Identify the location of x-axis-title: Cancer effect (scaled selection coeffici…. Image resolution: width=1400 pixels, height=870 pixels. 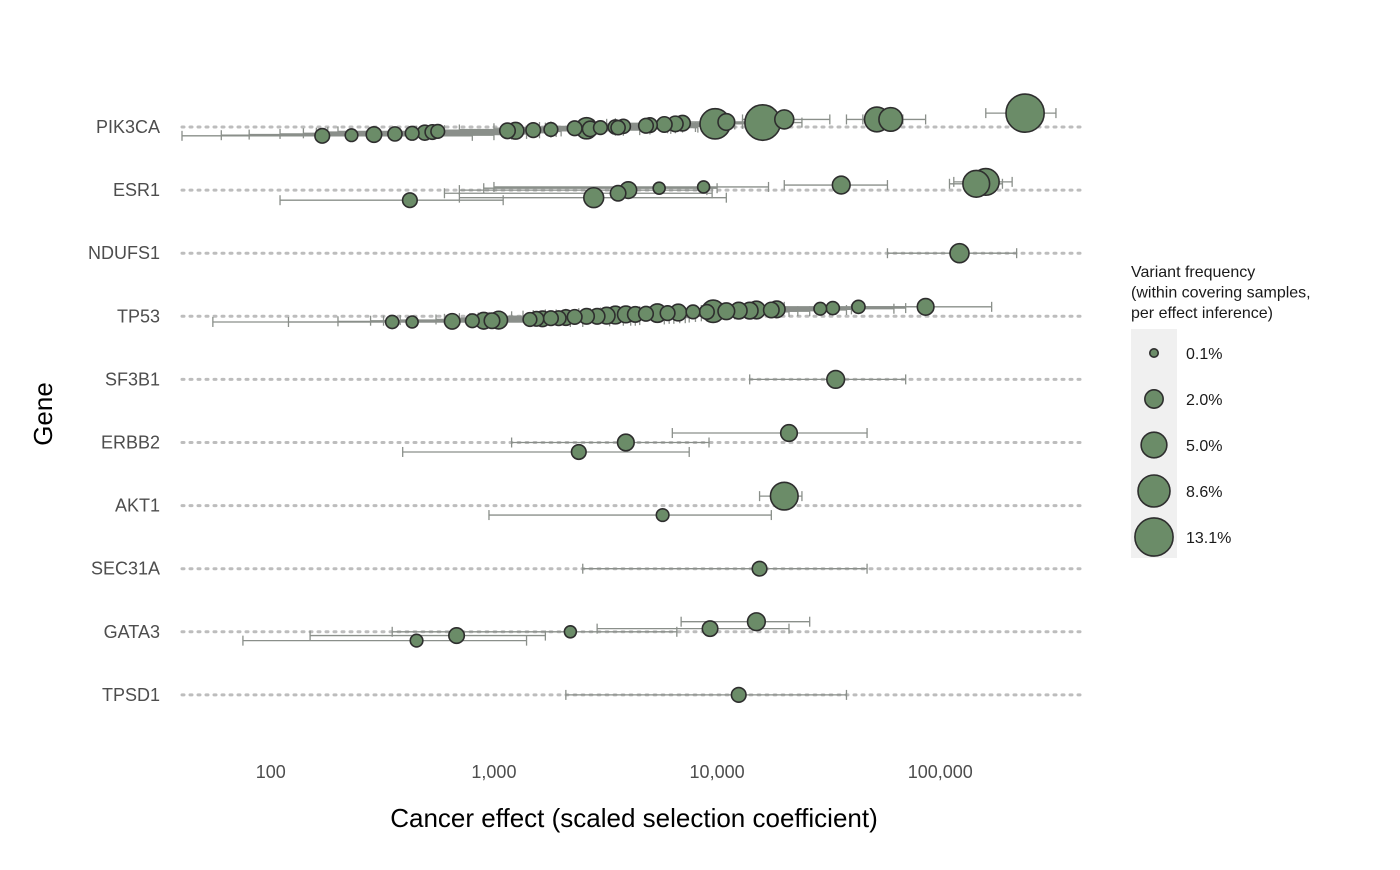
(634, 818).